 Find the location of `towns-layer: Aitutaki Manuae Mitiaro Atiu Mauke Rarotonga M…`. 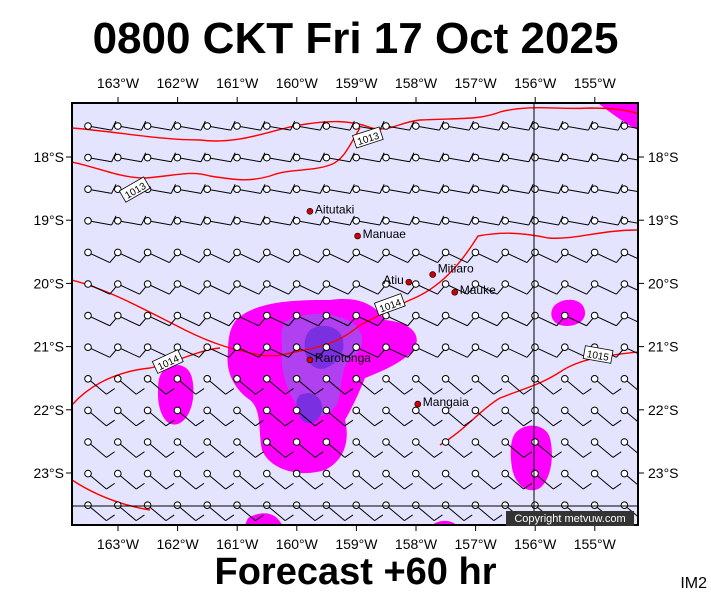

towns-layer: Aitutaki Manuae Mitiaro Atiu Mauke Rarotonga M… is located at coordinates (401, 305).